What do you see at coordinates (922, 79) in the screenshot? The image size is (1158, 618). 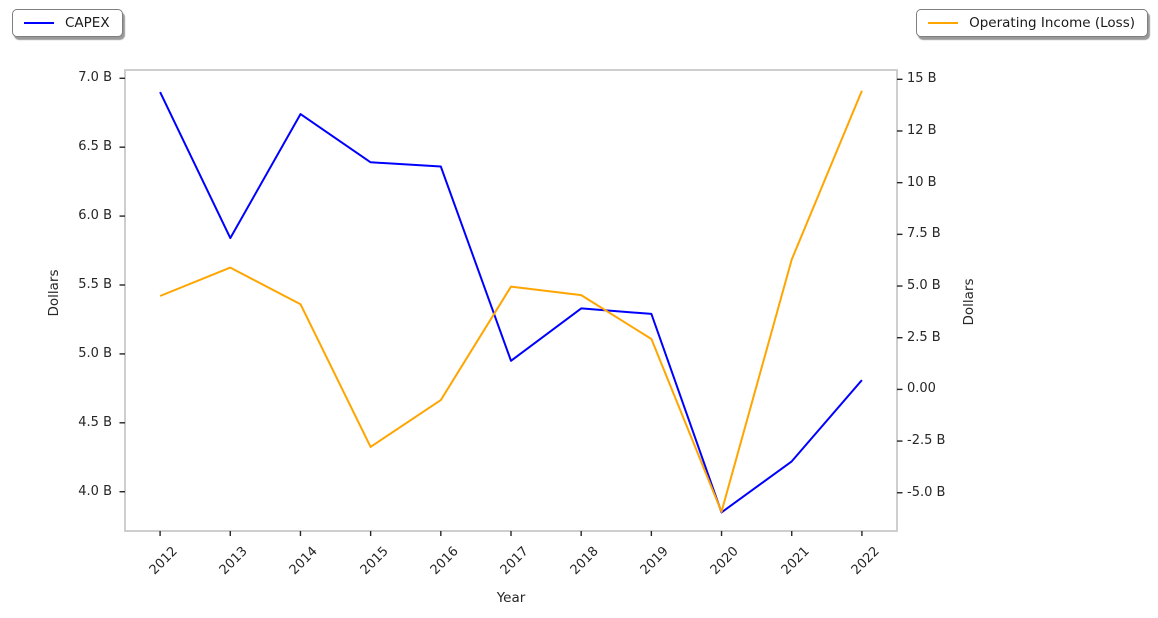 I see `right-ytick-label-0: 15 B` at bounding box center [922, 79].